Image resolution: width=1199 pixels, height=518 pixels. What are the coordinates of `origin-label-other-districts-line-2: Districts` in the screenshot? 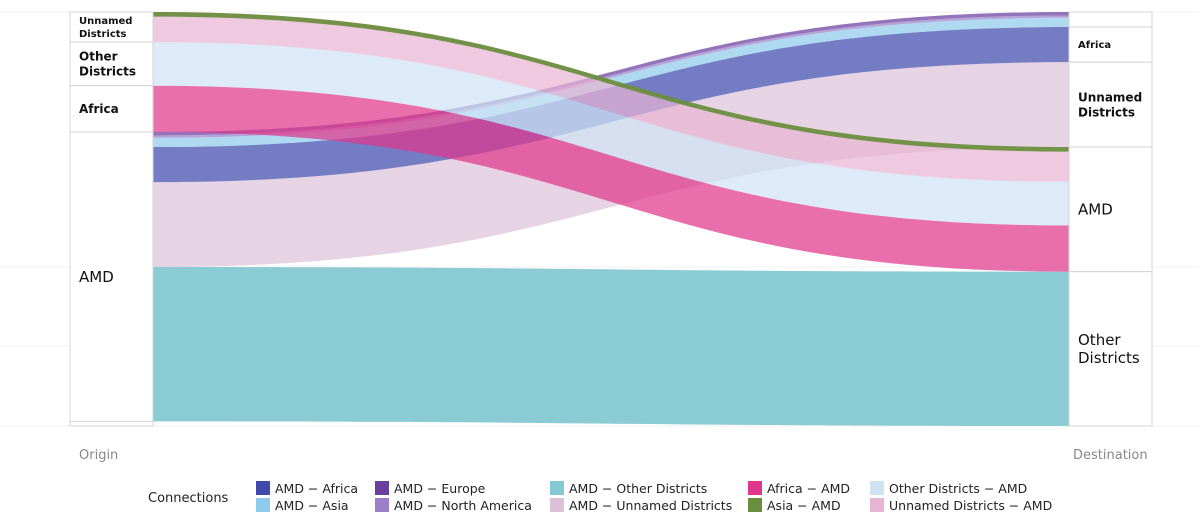 It's located at (107, 72).